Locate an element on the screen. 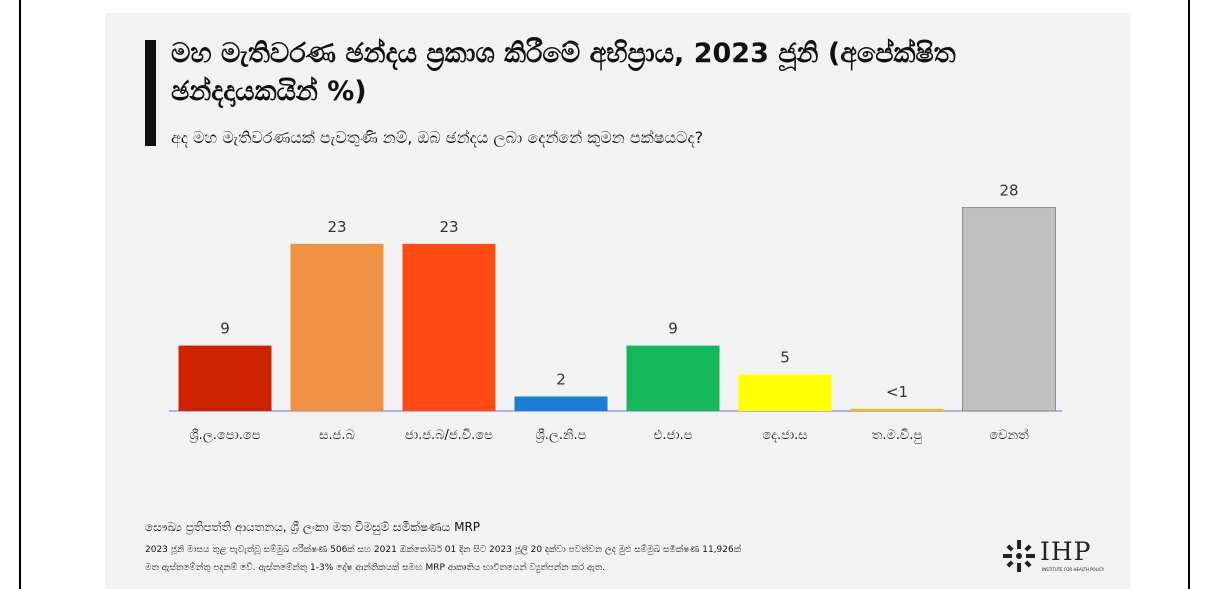  value-label-4: 2 is located at coordinates (561, 379).